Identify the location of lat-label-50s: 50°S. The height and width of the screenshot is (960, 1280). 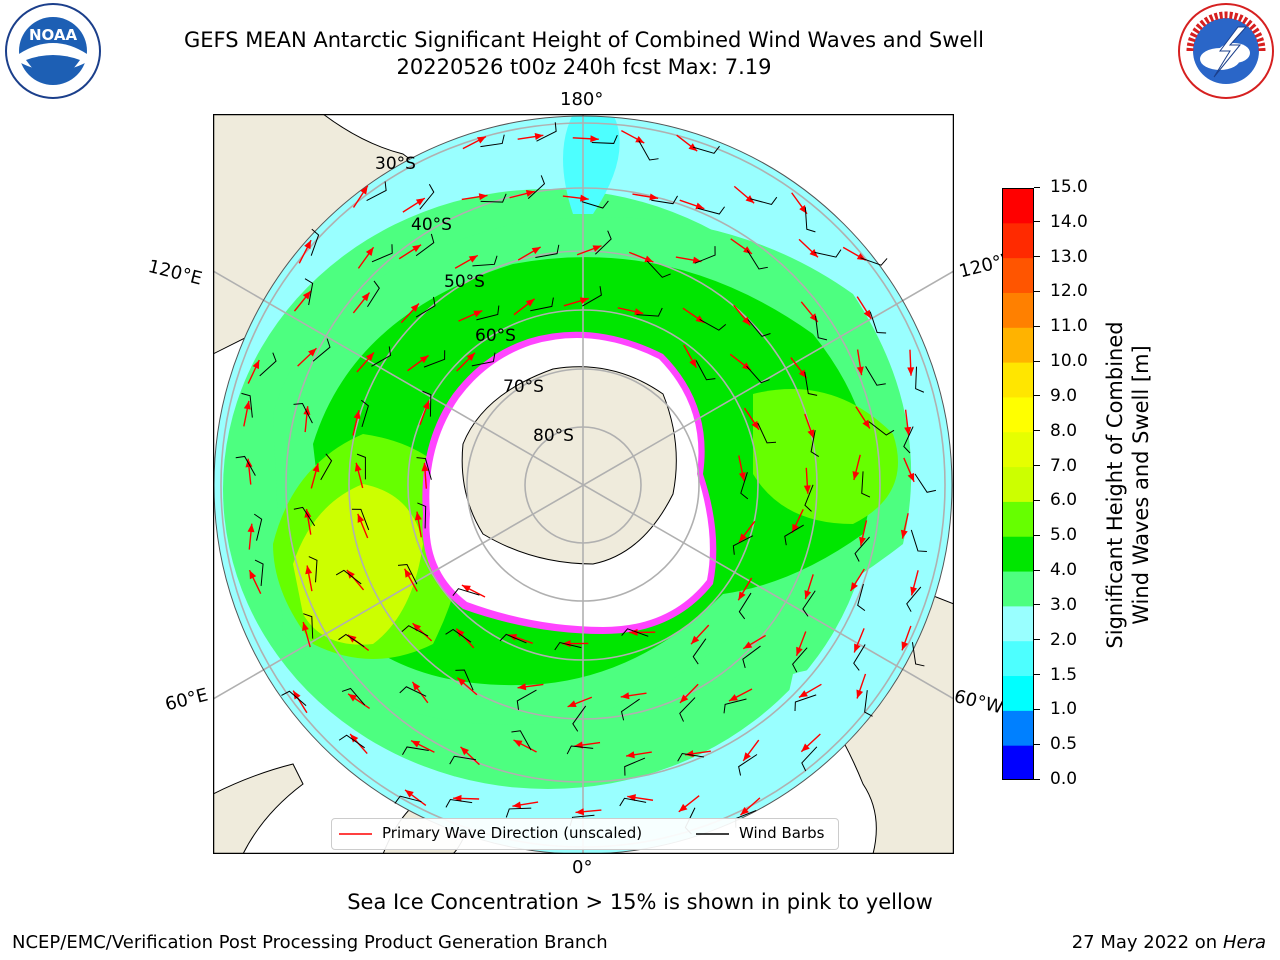
(464, 282).